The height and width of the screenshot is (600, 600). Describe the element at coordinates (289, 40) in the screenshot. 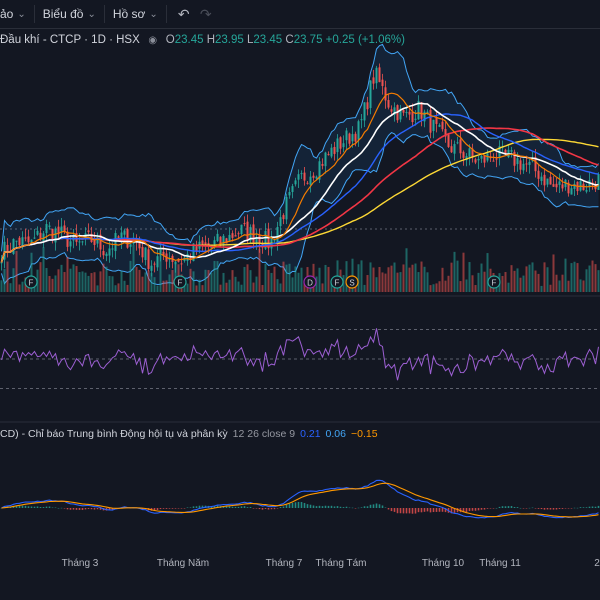

I see `close-label: C` at that location.